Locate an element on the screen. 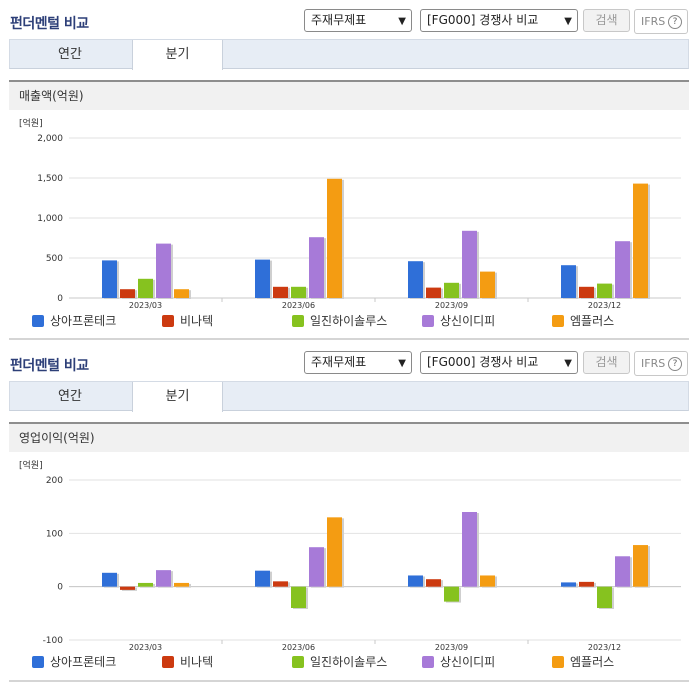 The height and width of the screenshot is (684, 696). section-title: 펀더멘털 비교 is located at coordinates (49, 24).